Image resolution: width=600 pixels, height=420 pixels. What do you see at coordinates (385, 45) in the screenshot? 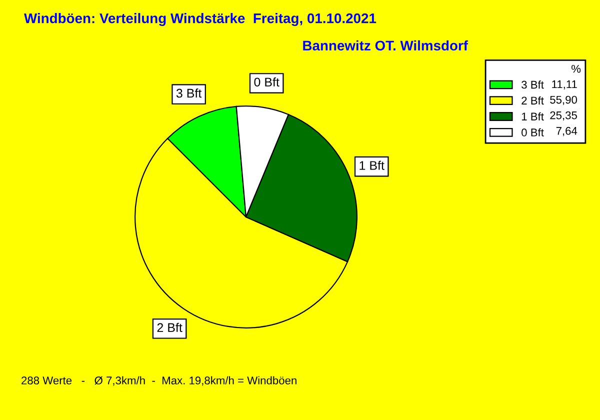
I see `chart-subtitle: Bannewitz OT. Wilmsdorf` at bounding box center [385, 45].